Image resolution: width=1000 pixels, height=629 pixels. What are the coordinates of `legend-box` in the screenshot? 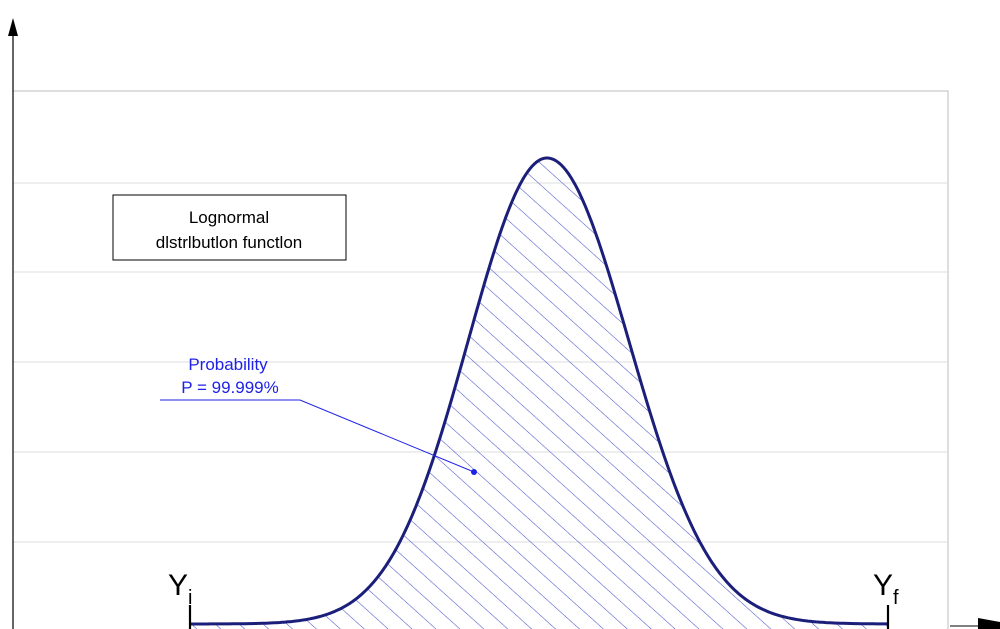 It's located at (229, 227).